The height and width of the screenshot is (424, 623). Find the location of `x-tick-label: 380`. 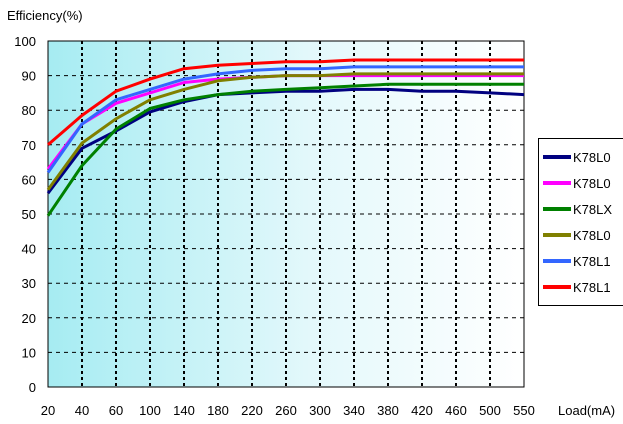

x-tick-label: 380 is located at coordinates (388, 410).